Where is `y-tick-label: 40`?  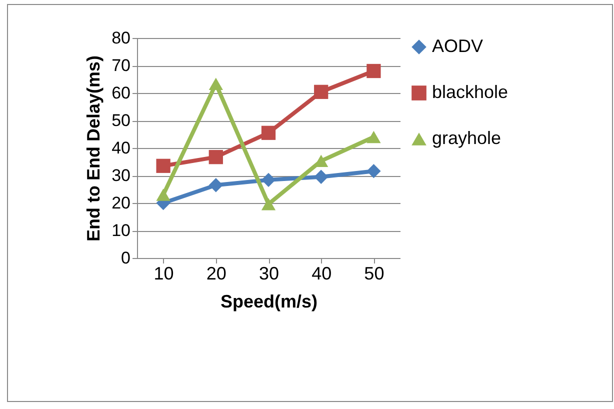 y-tick-label: 40 is located at coordinates (121, 148).